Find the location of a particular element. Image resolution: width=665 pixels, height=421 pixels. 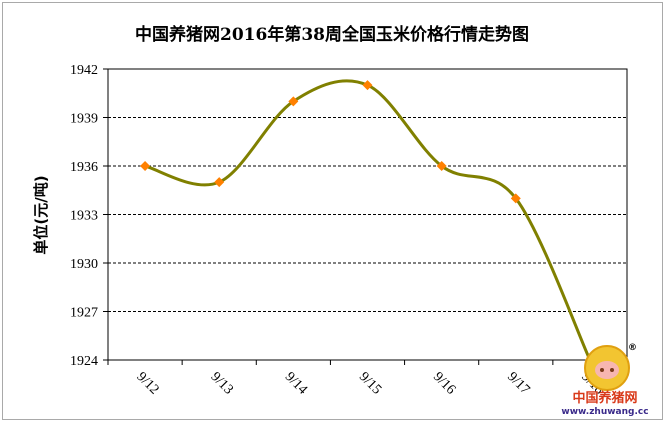

pig-face-icon is located at coordinates (607, 370).